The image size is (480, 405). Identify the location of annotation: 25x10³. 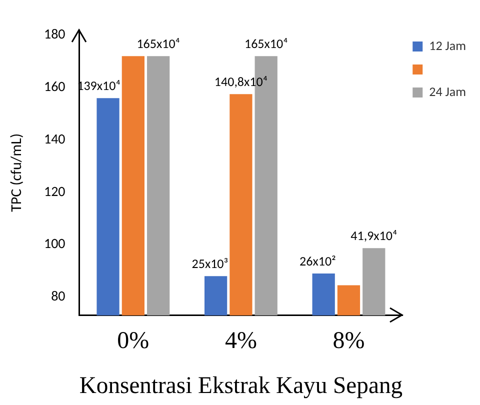
(210, 264).